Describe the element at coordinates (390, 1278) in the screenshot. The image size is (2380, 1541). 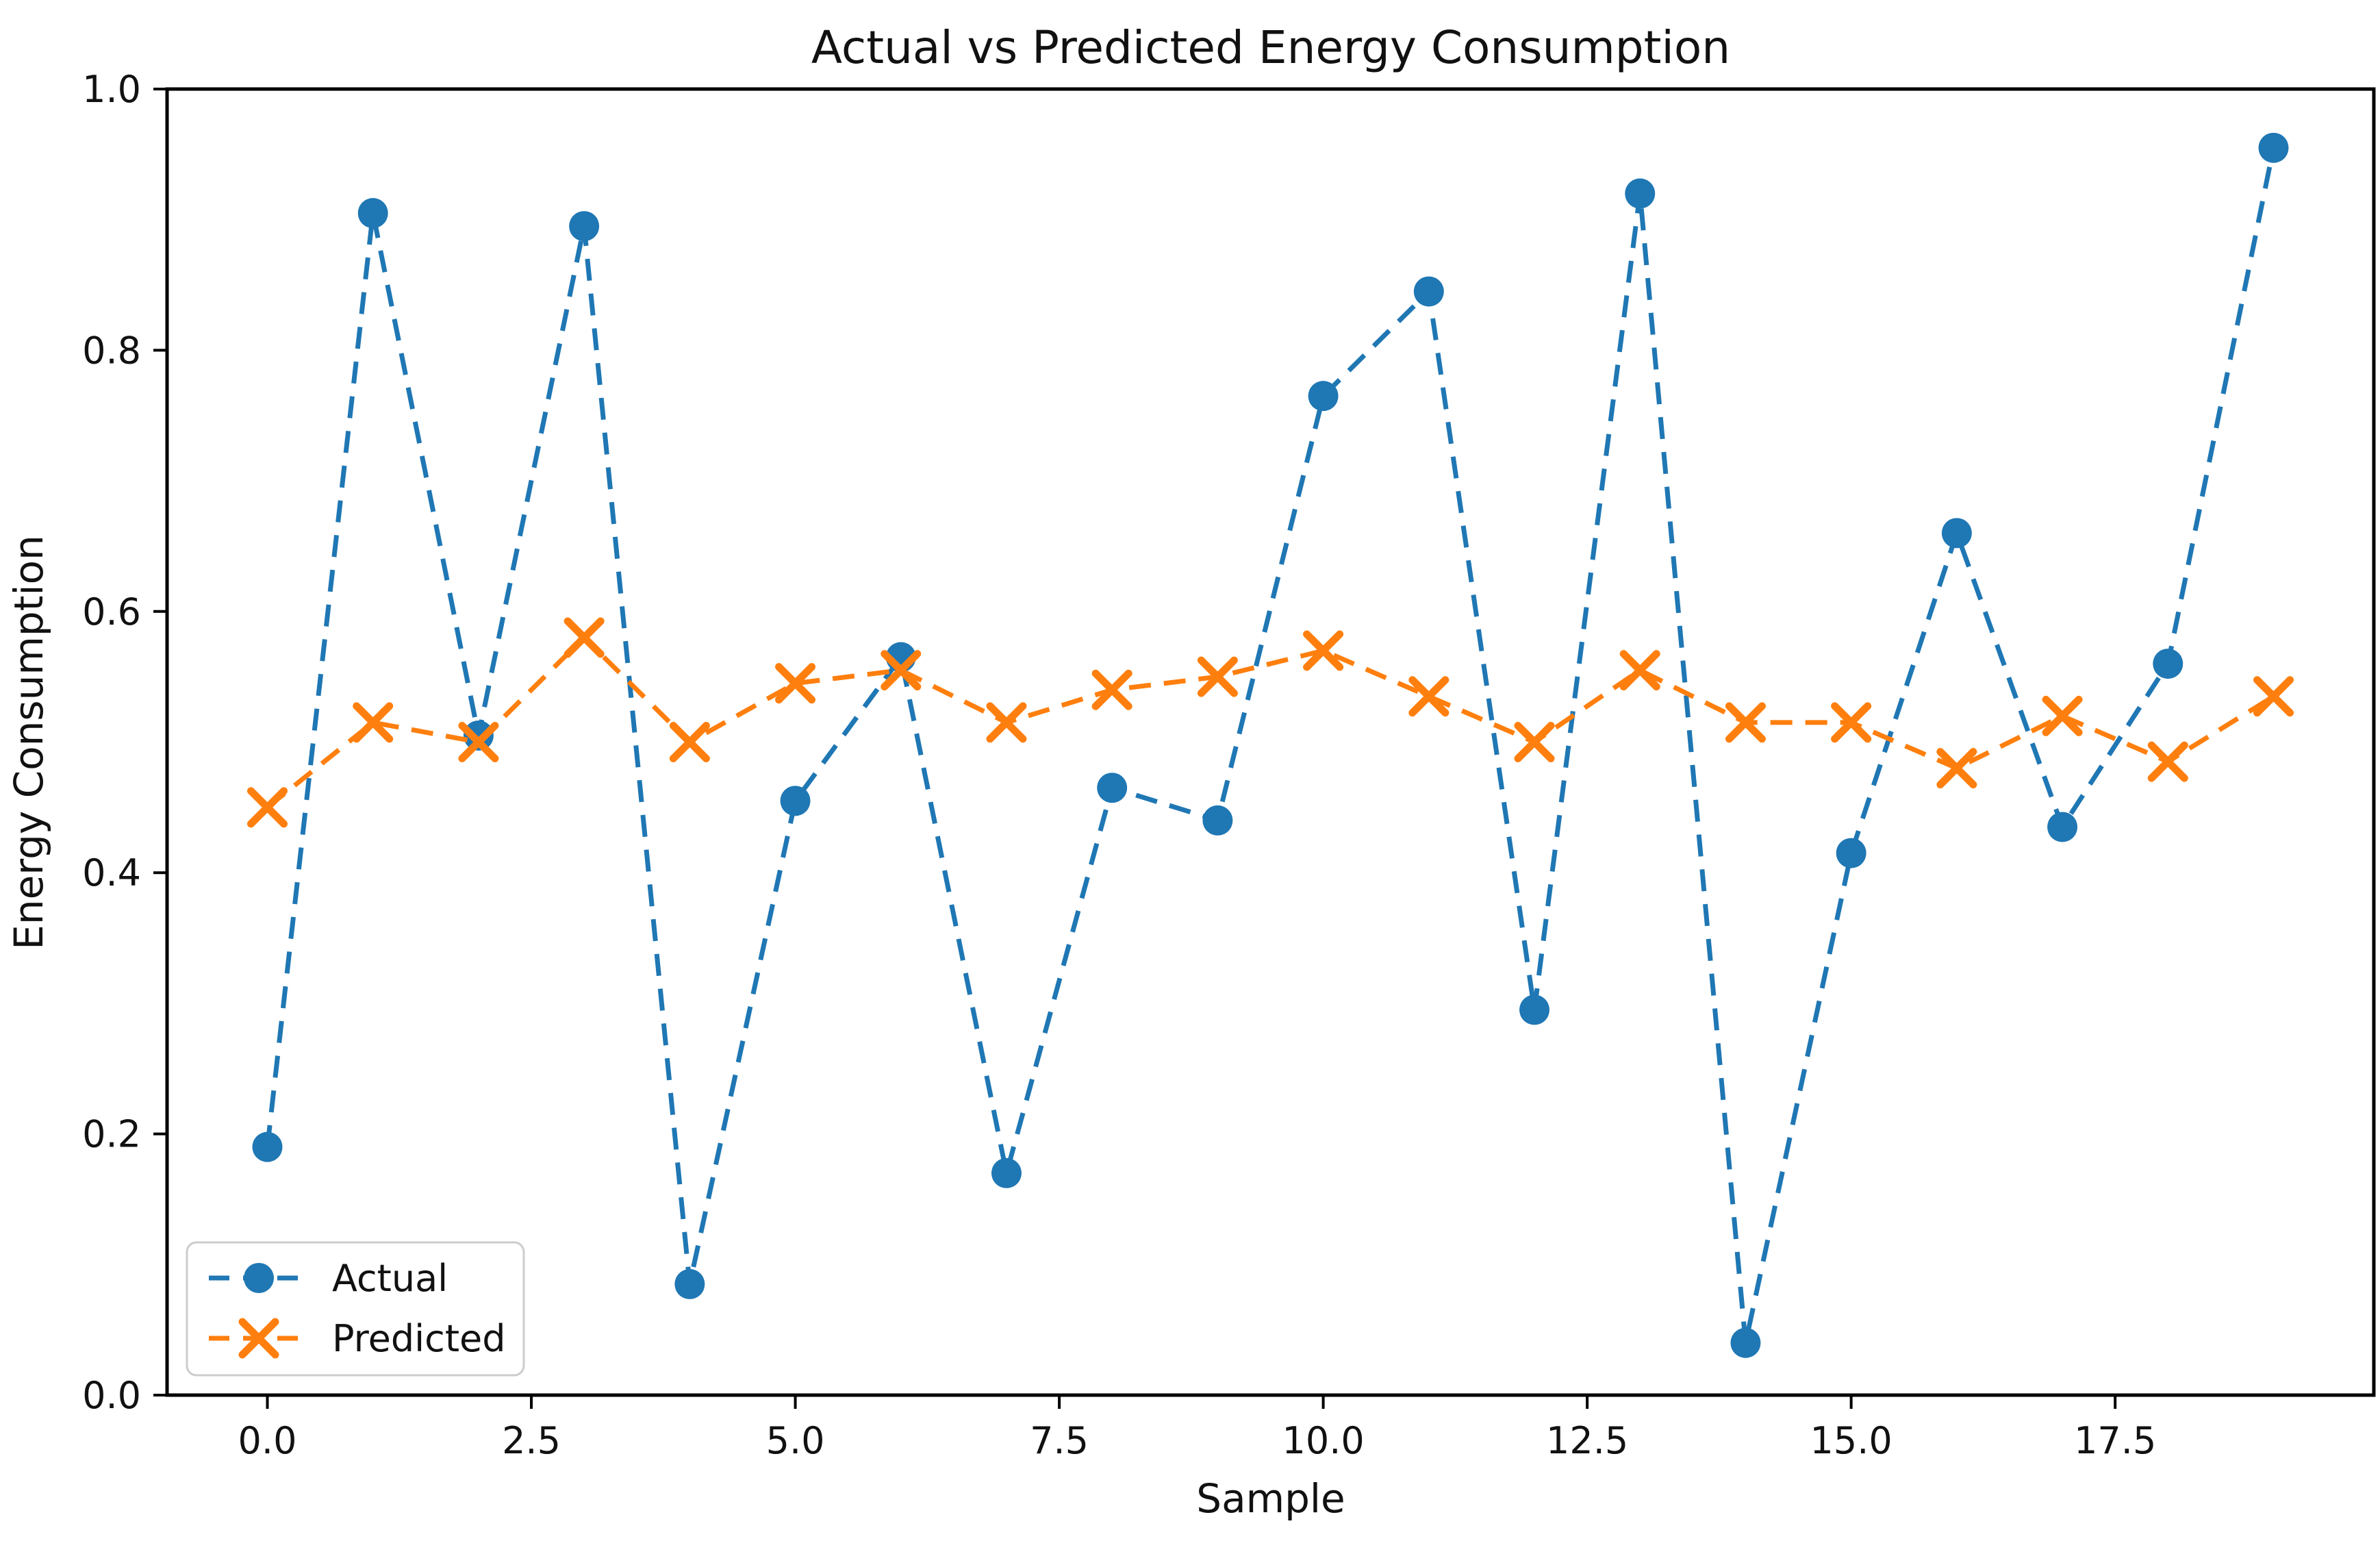
I see `legend-label: Actual` at that location.